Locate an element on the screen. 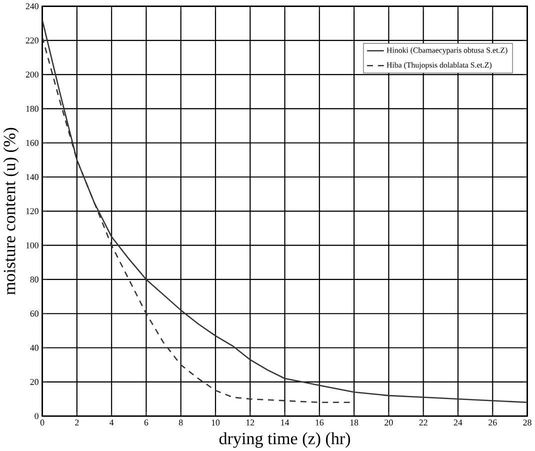 The image size is (535, 451). x-tick-label: 10 is located at coordinates (216, 423).